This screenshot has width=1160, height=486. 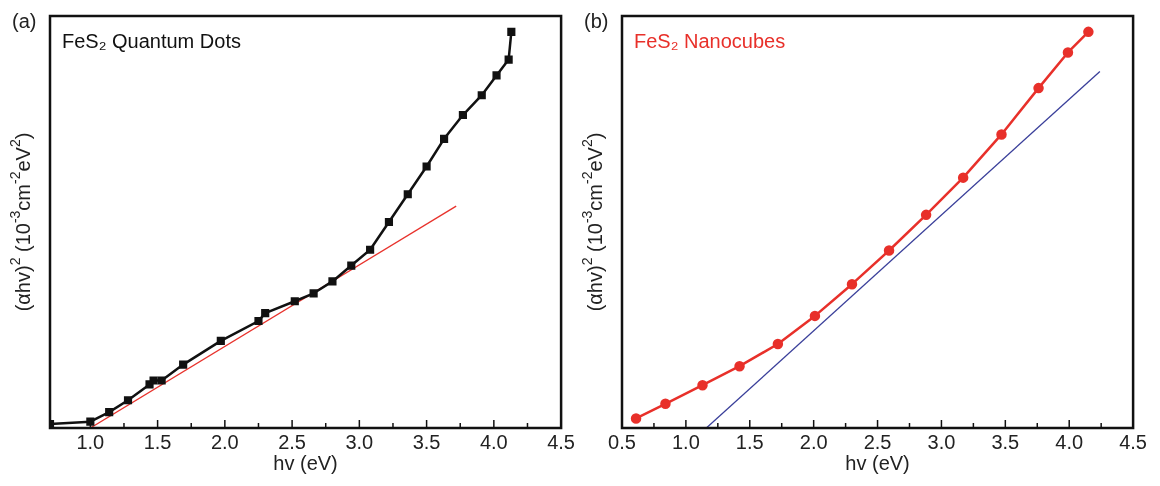 I want to click on chart-title: (a), so click(x=24, y=20).